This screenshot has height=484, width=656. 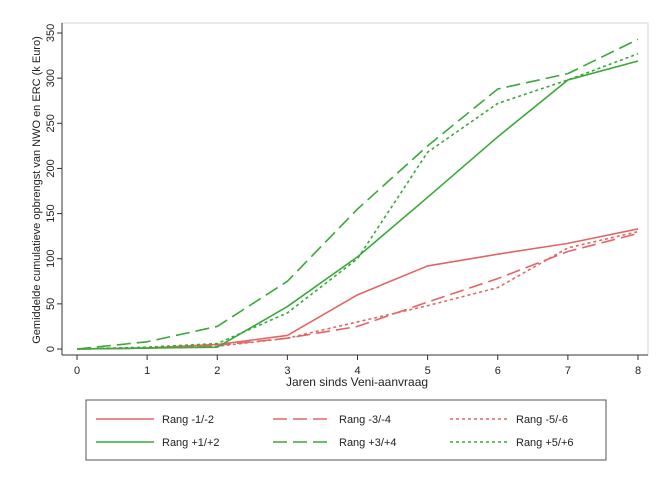 I want to click on x-tick-label: 4, so click(x=357, y=371).